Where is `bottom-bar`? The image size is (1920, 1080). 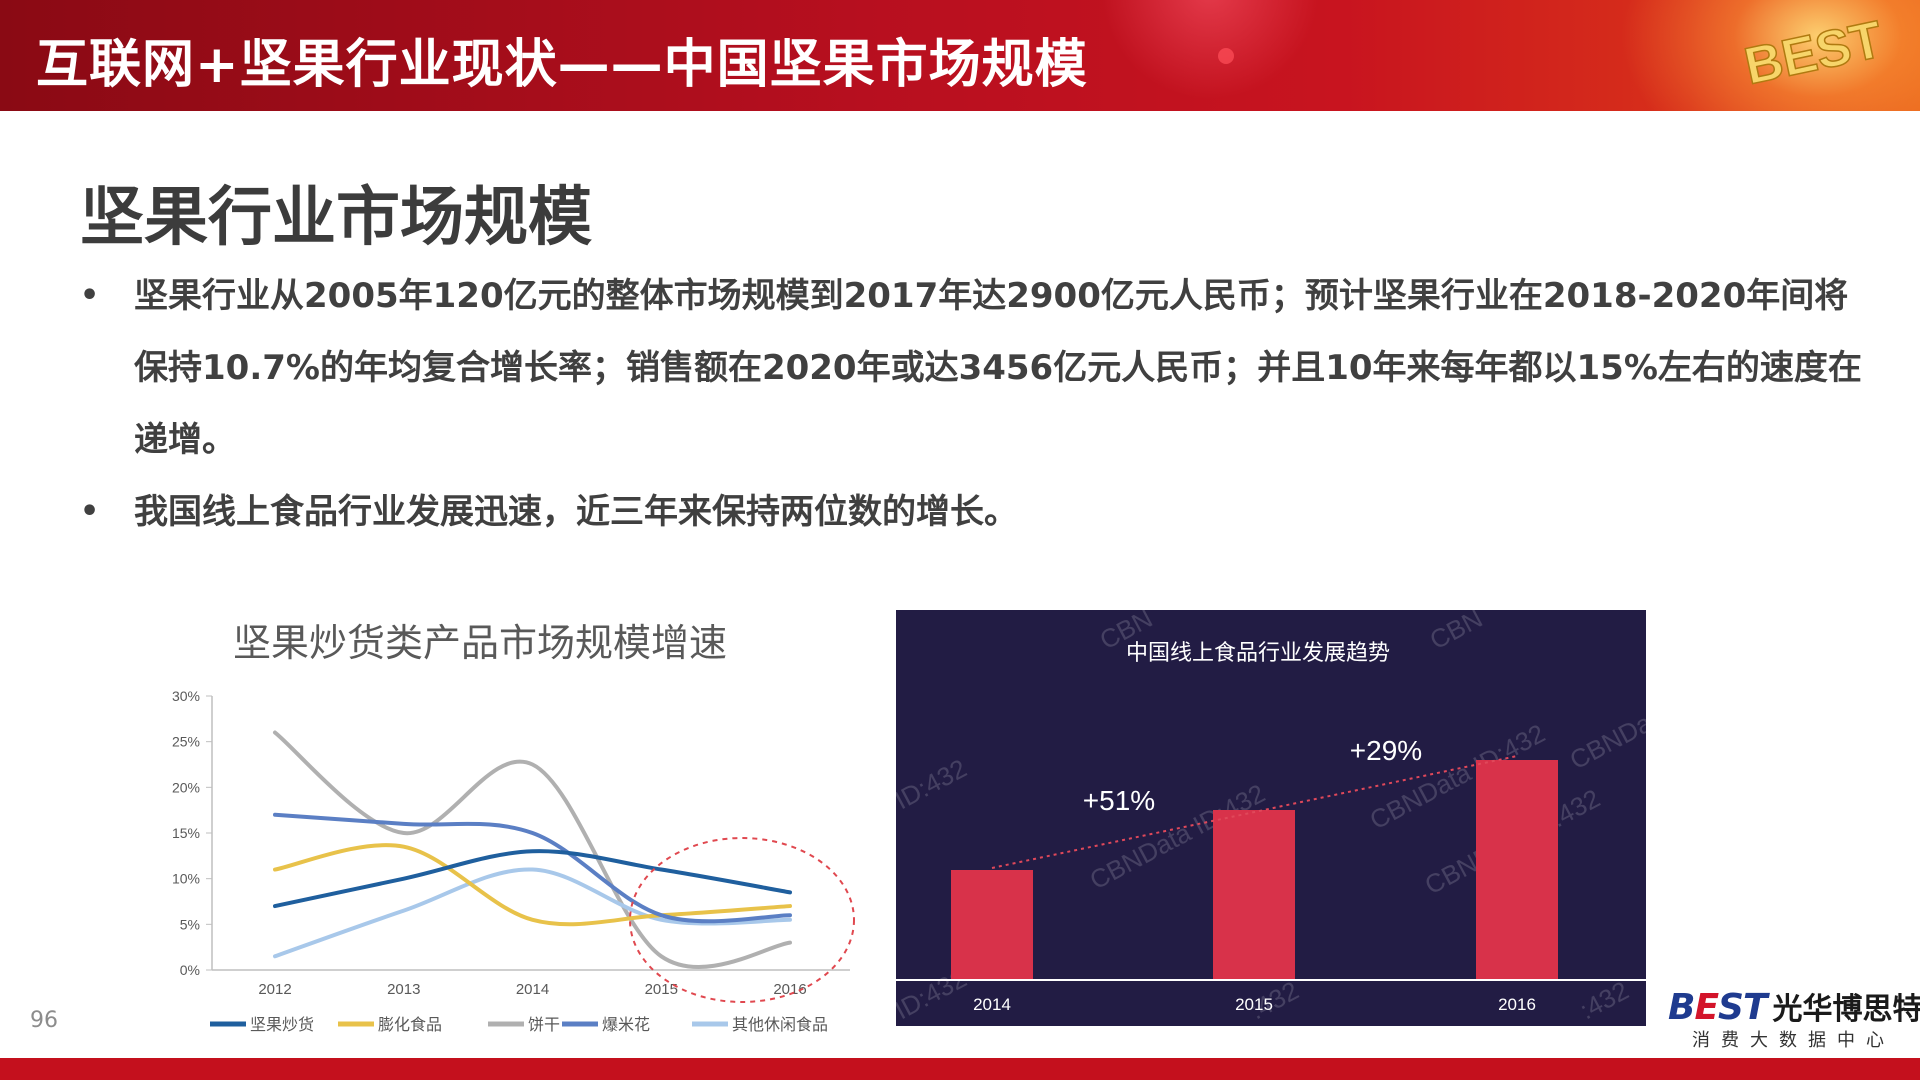
bottom-bar is located at coordinates (960, 1069).